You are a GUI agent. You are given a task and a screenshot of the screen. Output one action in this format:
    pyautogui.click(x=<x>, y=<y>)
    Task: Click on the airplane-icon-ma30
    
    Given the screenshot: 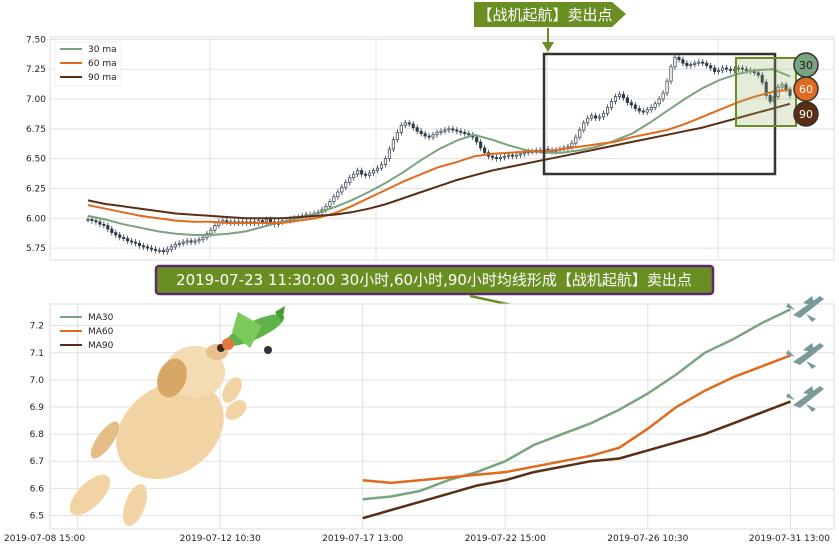 What is the action you would take?
    pyautogui.click(x=805, y=309)
    